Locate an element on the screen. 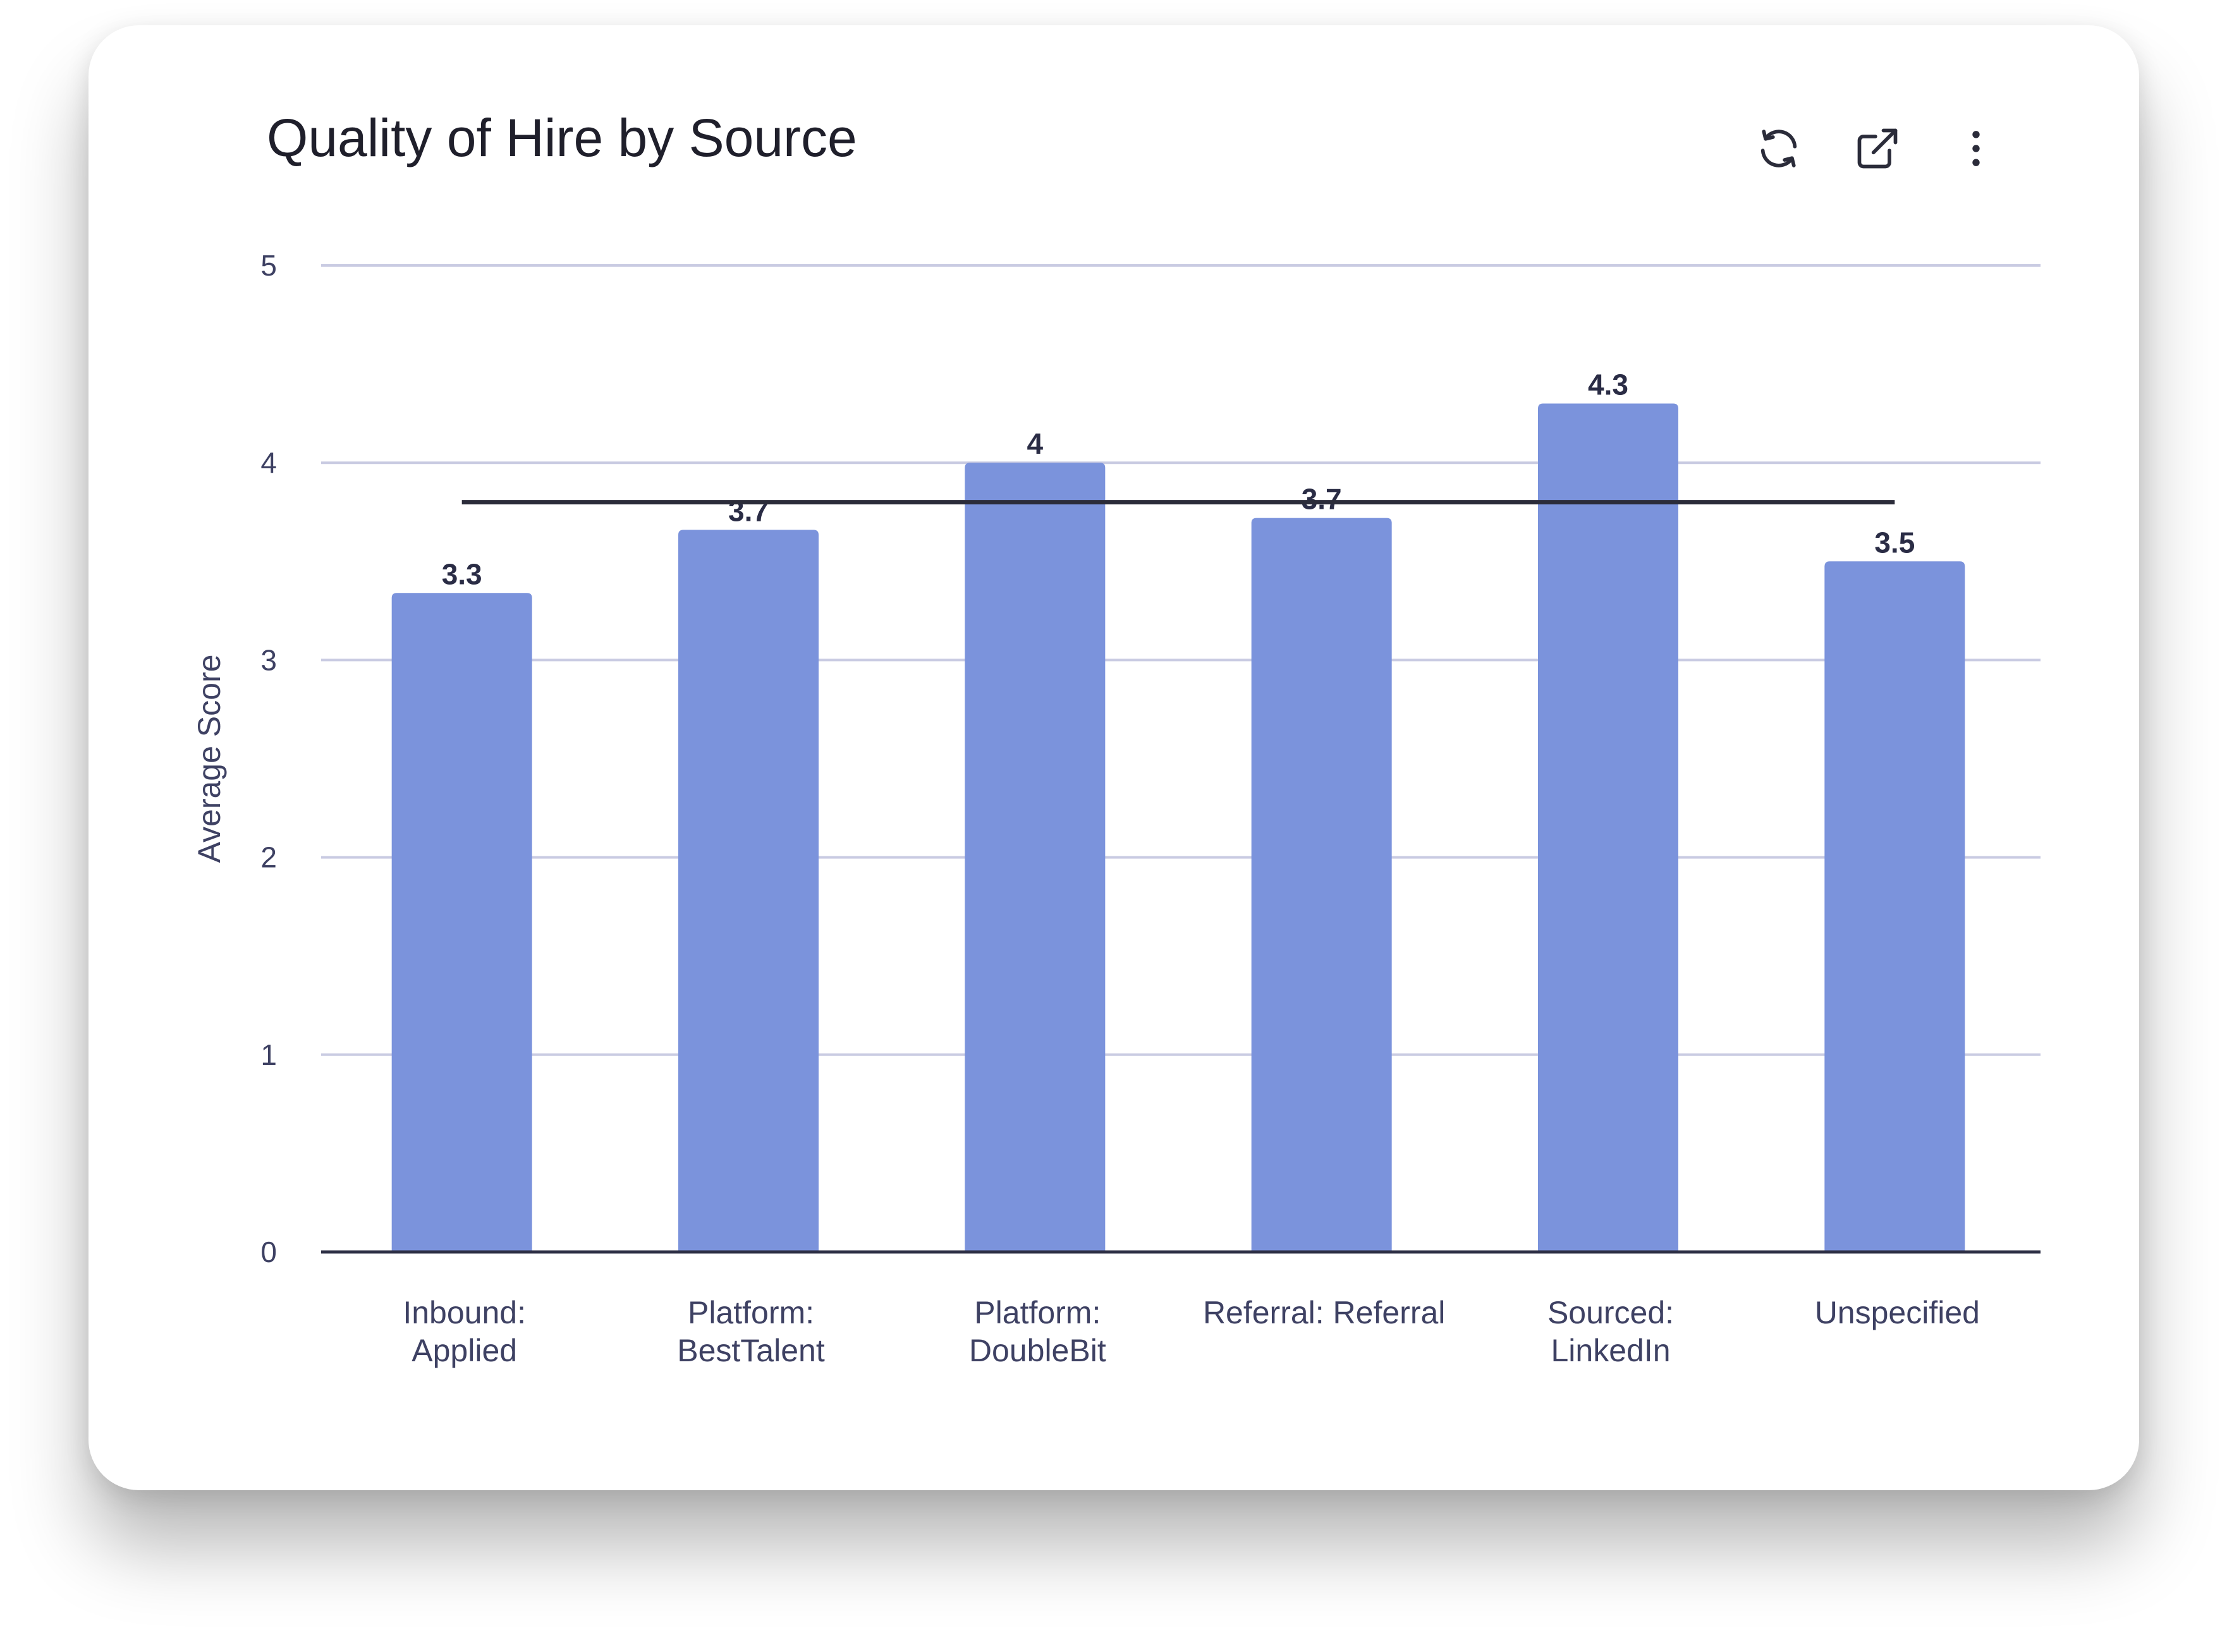 This screenshot has width=2227, height=1652. data-label: 3.5 is located at coordinates (1894, 542).